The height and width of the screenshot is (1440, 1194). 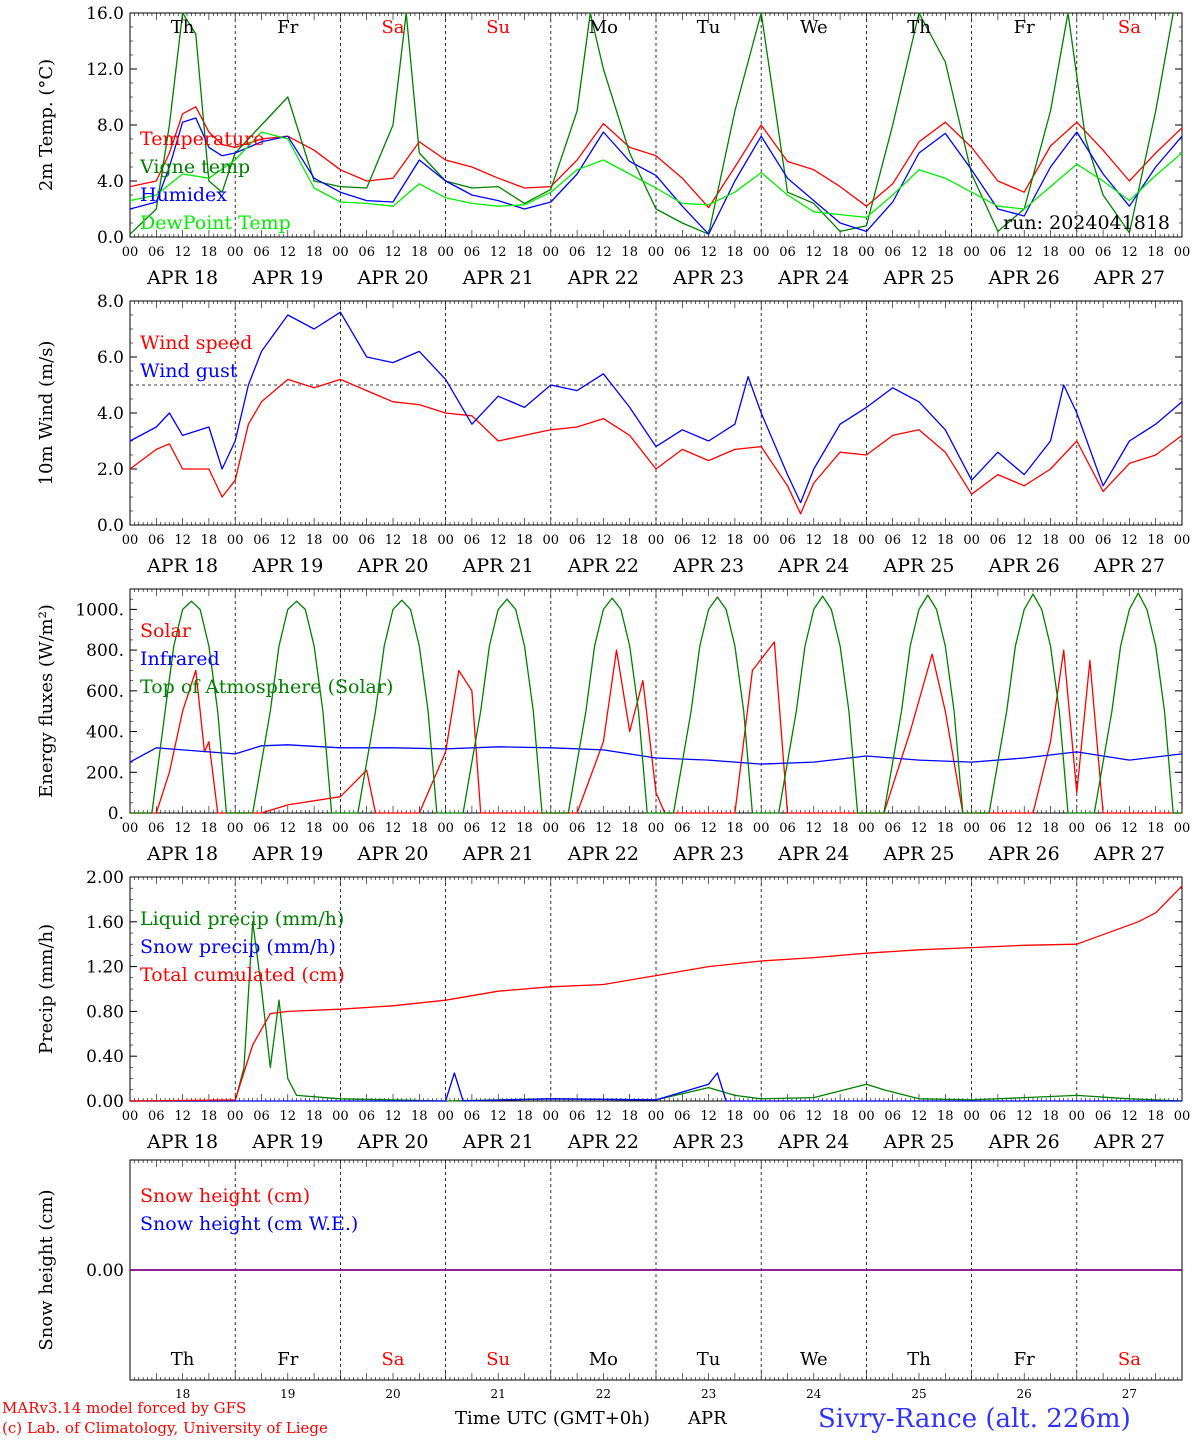 What do you see at coordinates (242, 975) in the screenshot?
I see `legend-entry: Total cumulated (cm)` at bounding box center [242, 975].